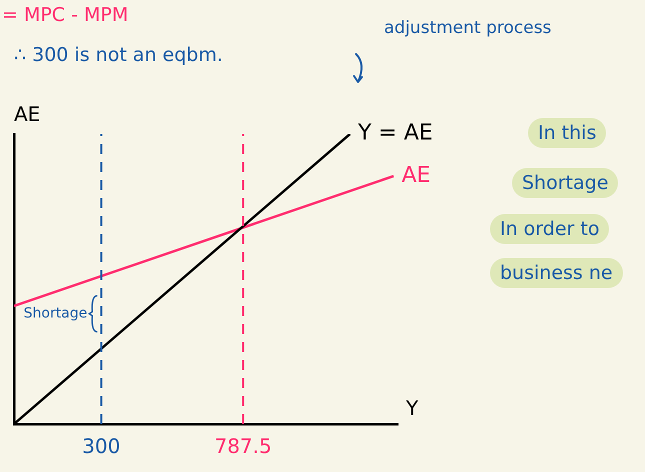 The image size is (645, 472). What do you see at coordinates (118, 55) in the screenshot?
I see `text: ∴ 300 is not an eqbm.` at bounding box center [118, 55].